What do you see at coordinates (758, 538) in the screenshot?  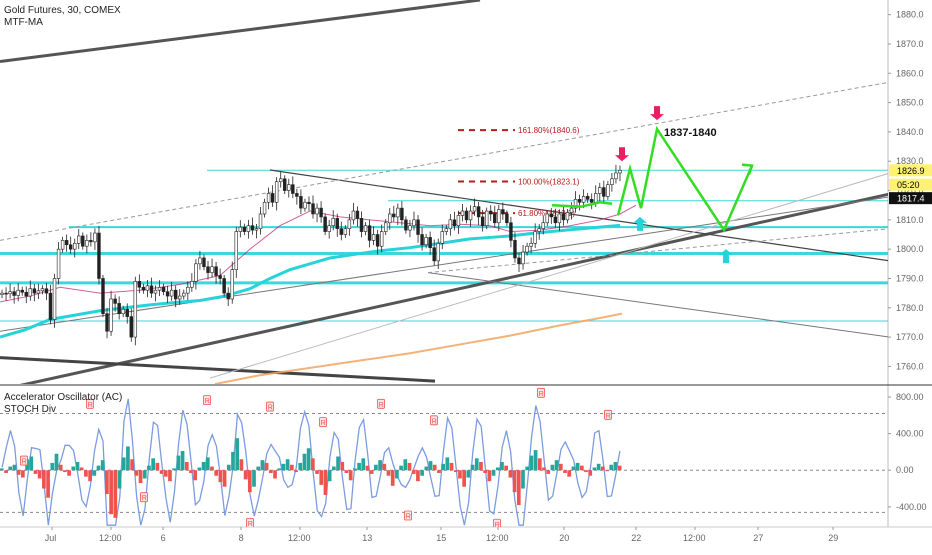 I see `time-tick-label: 27` at bounding box center [758, 538].